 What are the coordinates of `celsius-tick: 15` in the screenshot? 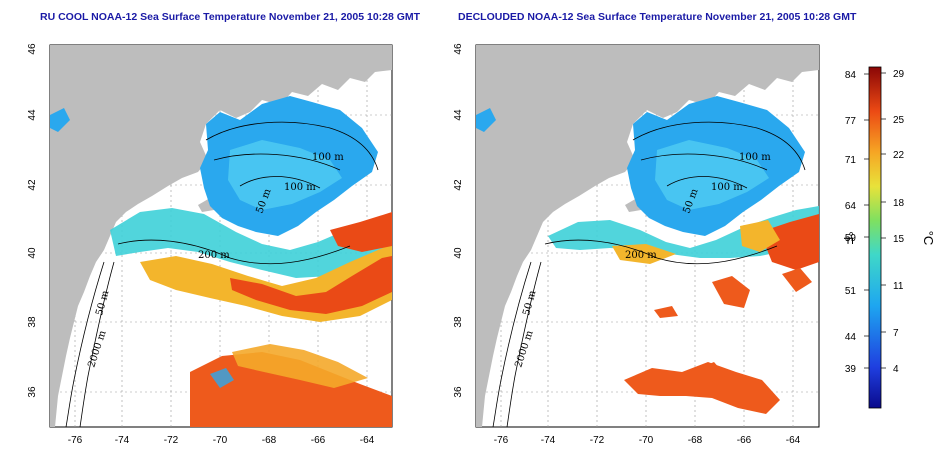 It's located at (899, 239).